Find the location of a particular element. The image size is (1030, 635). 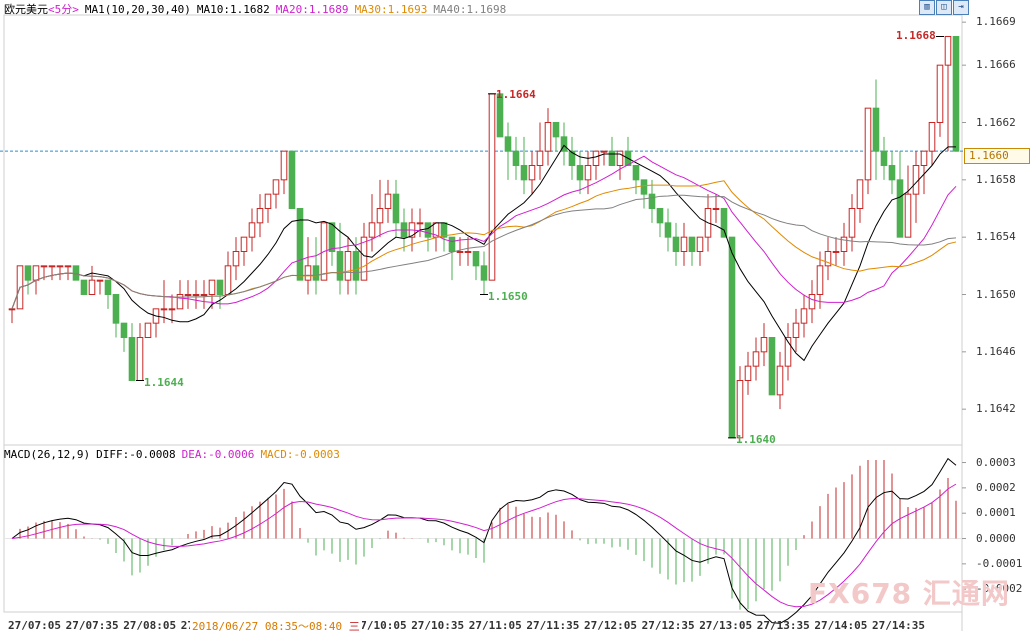

ma20-value: MA20:1.1689 is located at coordinates (312, 9).